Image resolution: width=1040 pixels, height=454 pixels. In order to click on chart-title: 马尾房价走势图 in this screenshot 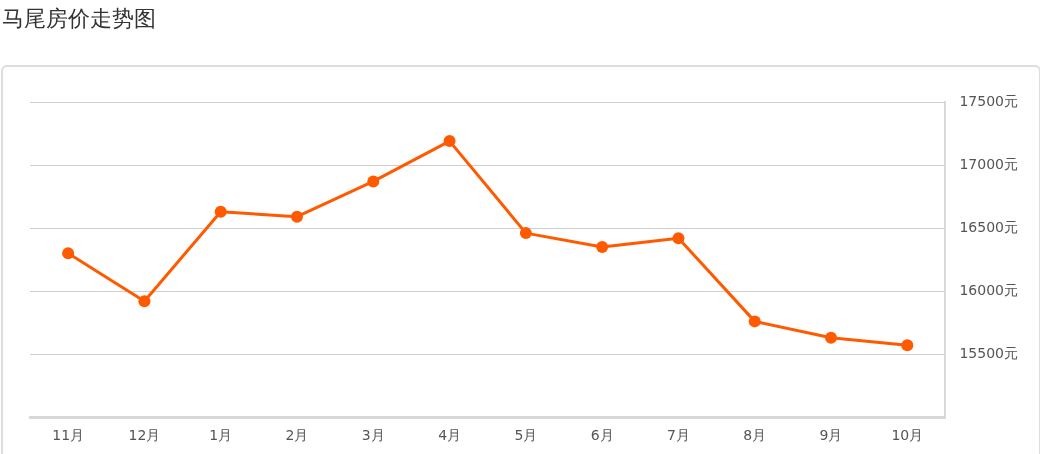, I will do `click(79, 19)`.